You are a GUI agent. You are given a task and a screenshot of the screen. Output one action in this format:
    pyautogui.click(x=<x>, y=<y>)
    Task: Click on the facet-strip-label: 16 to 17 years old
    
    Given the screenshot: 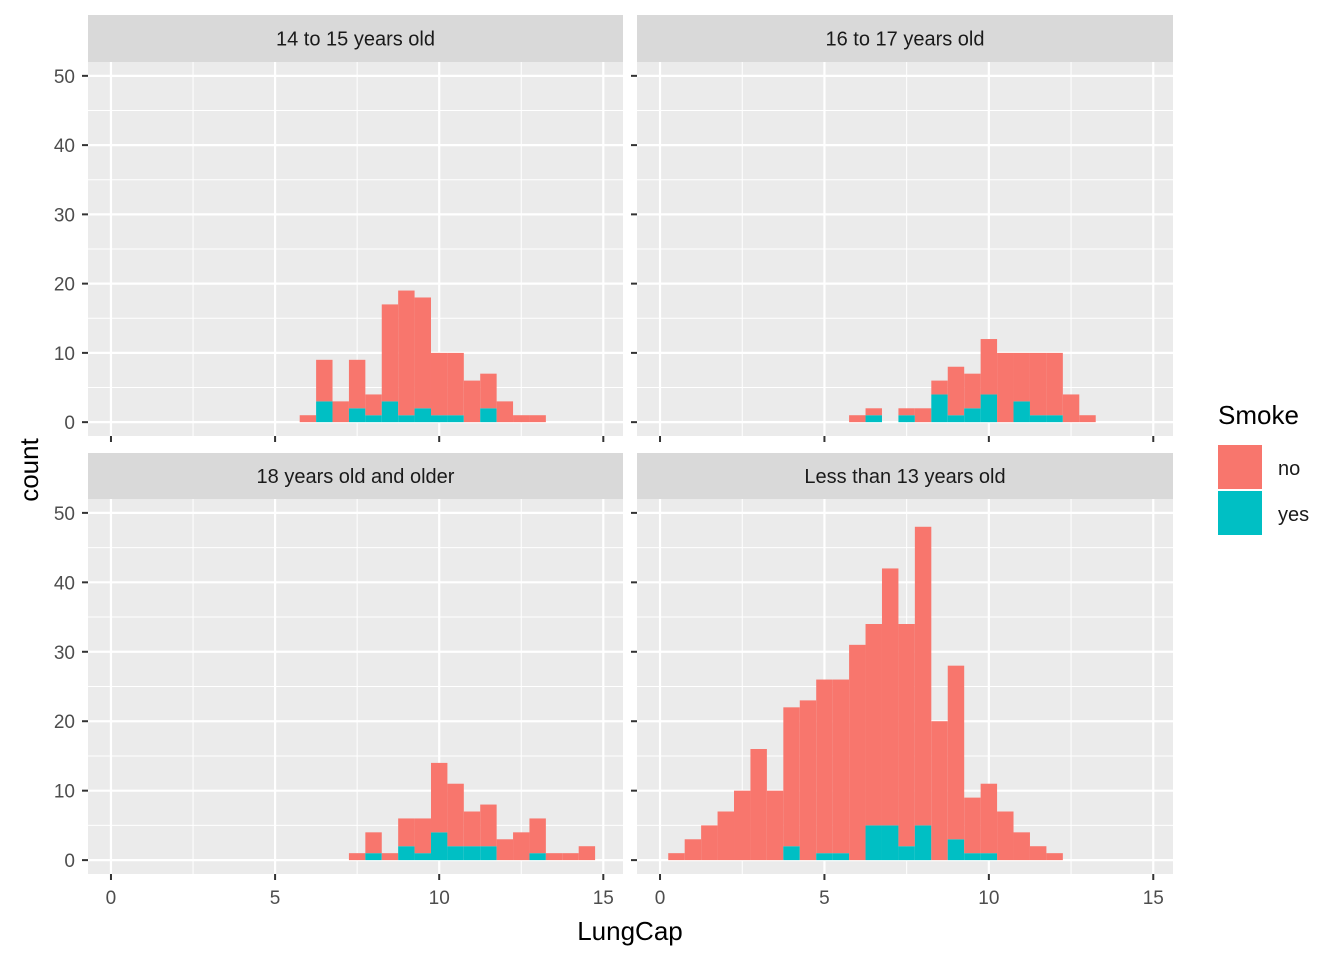 What is the action you would take?
    pyautogui.click(x=905, y=40)
    